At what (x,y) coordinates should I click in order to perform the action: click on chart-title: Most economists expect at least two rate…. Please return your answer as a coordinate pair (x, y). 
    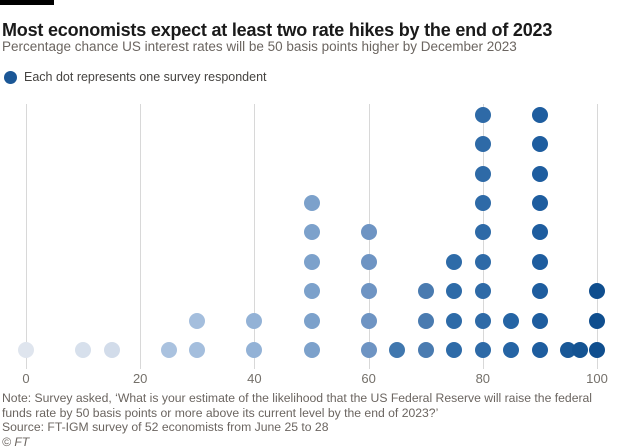
    Looking at the image, I should click on (277, 30).